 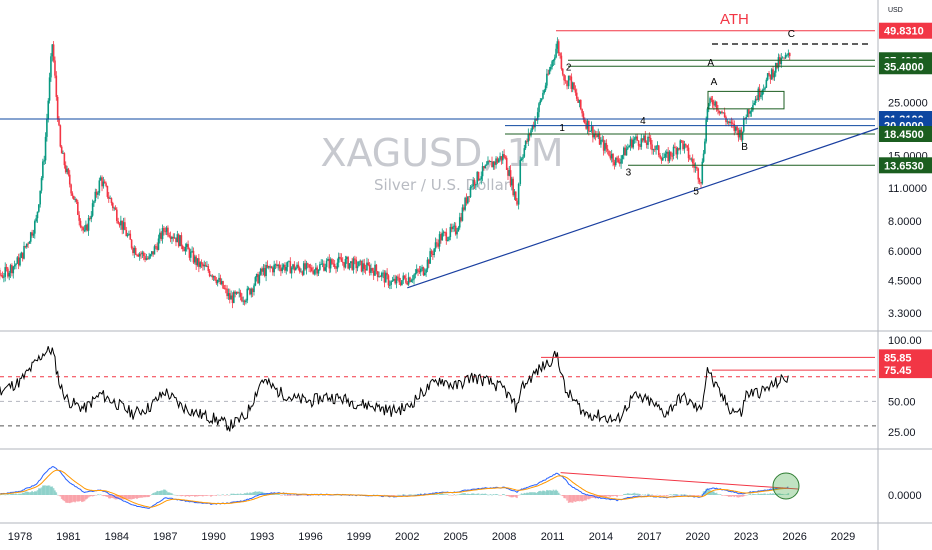 What do you see at coordinates (441, 153) in the screenshot?
I see `symbol-watermark: XAGUSD, 1M` at bounding box center [441, 153].